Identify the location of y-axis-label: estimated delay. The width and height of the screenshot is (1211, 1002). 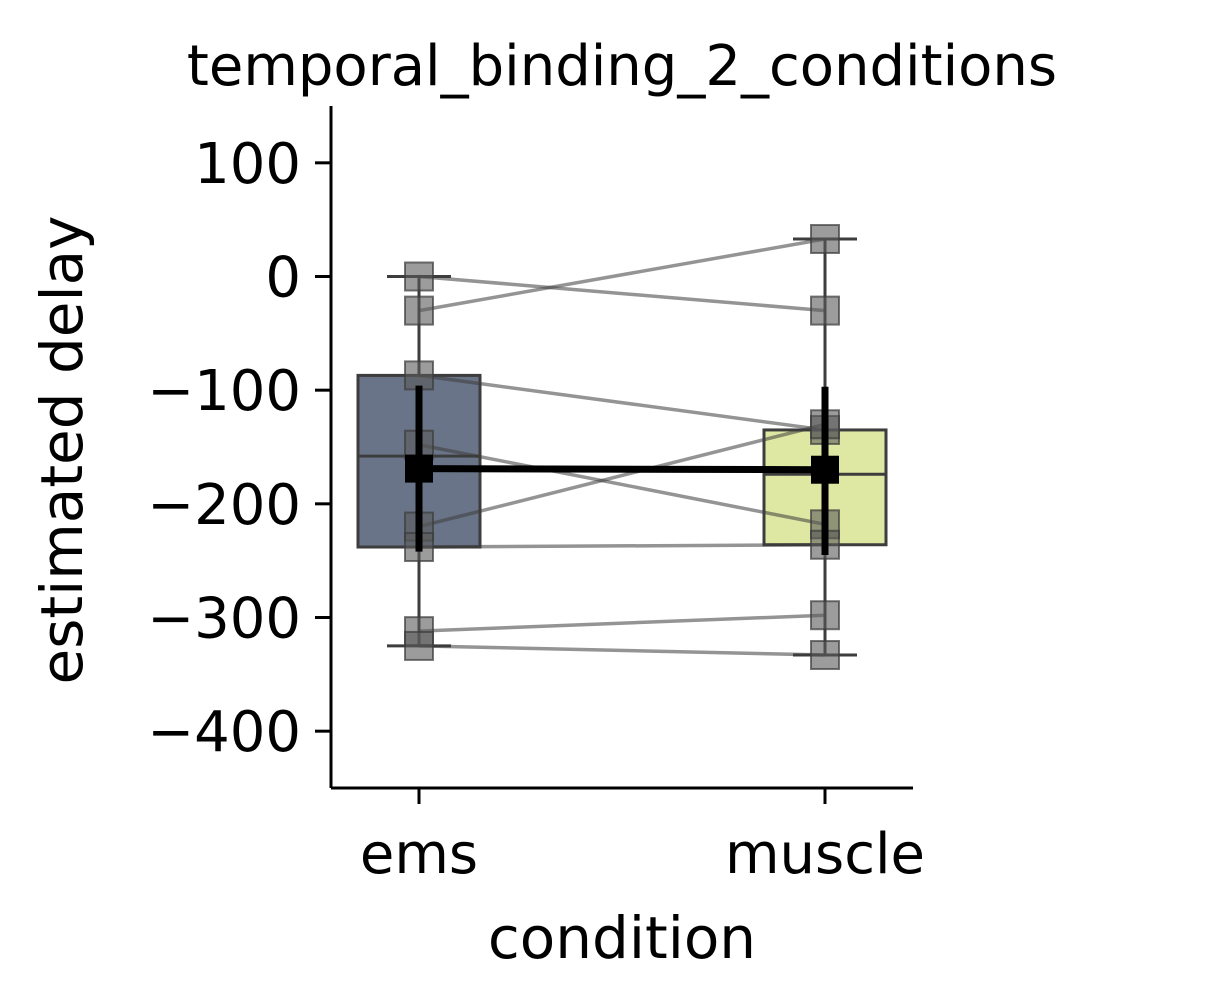
(62, 450).